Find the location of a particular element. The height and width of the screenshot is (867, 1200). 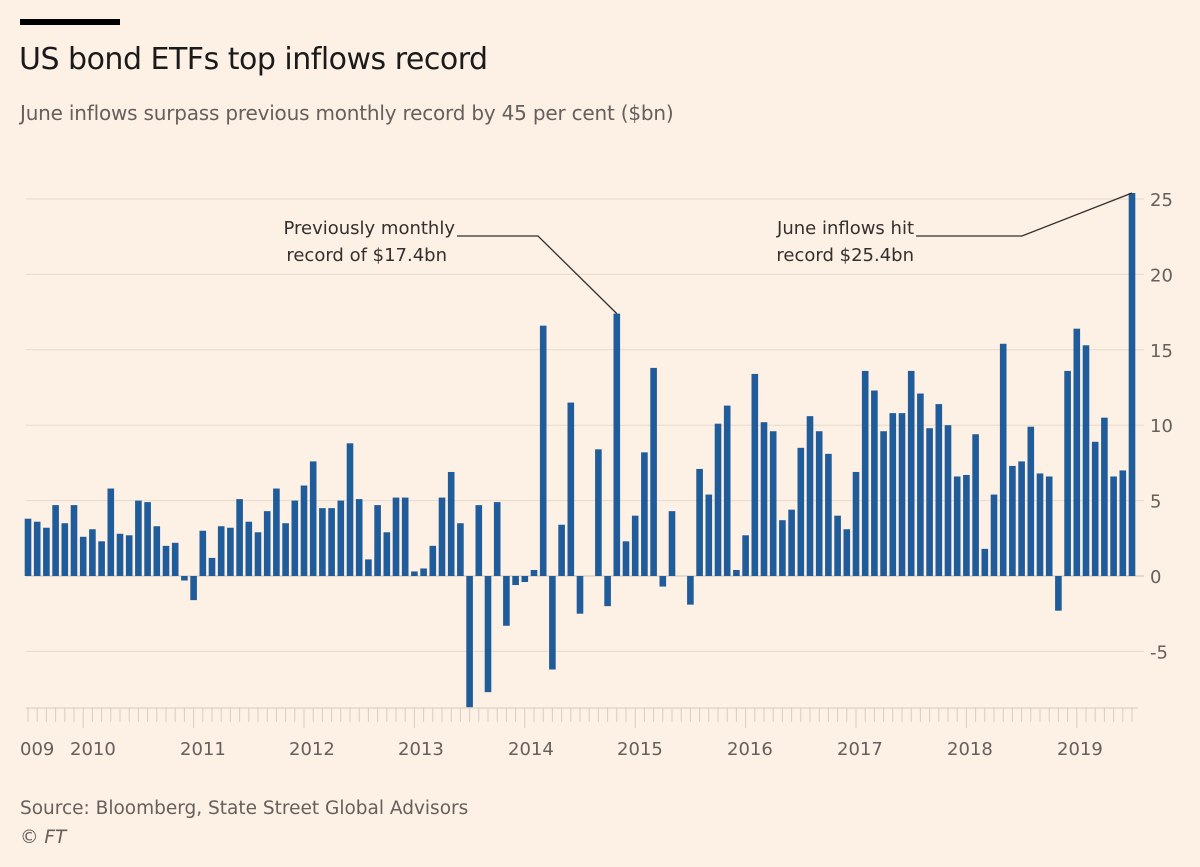

annotation-label: Previously monthly is located at coordinates (369, 228).